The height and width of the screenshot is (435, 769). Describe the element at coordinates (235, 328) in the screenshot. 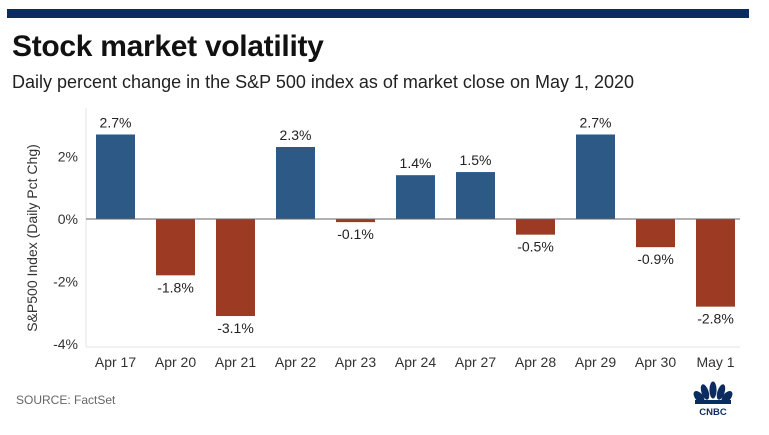

I see `data-label: -3.1%` at that location.